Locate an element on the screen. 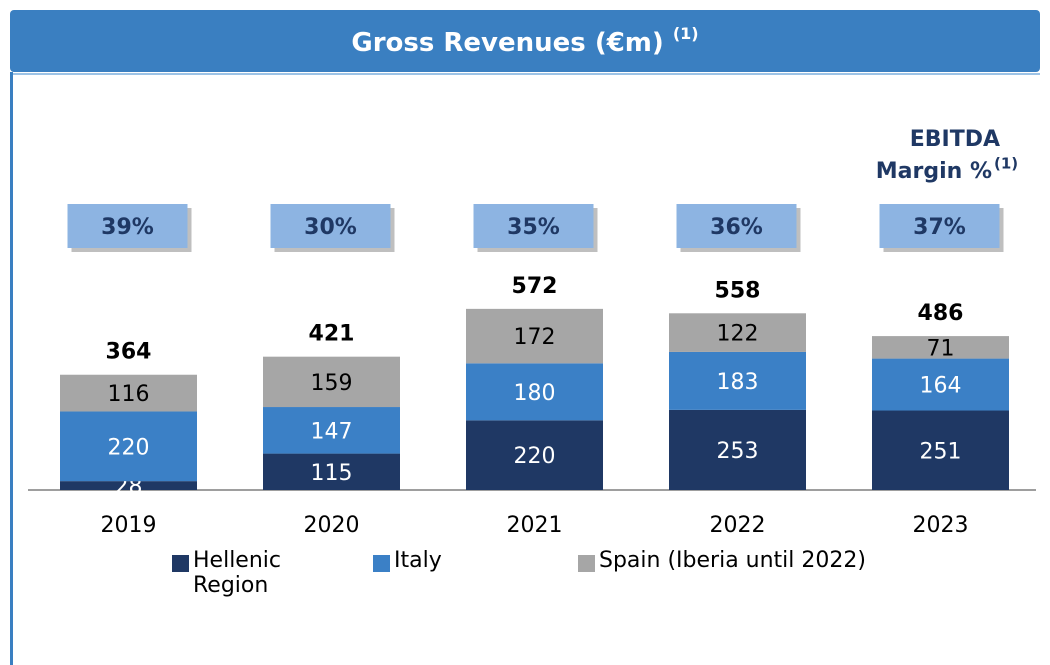 The image size is (1050, 665). segment-label: 253 is located at coordinates (738, 451).